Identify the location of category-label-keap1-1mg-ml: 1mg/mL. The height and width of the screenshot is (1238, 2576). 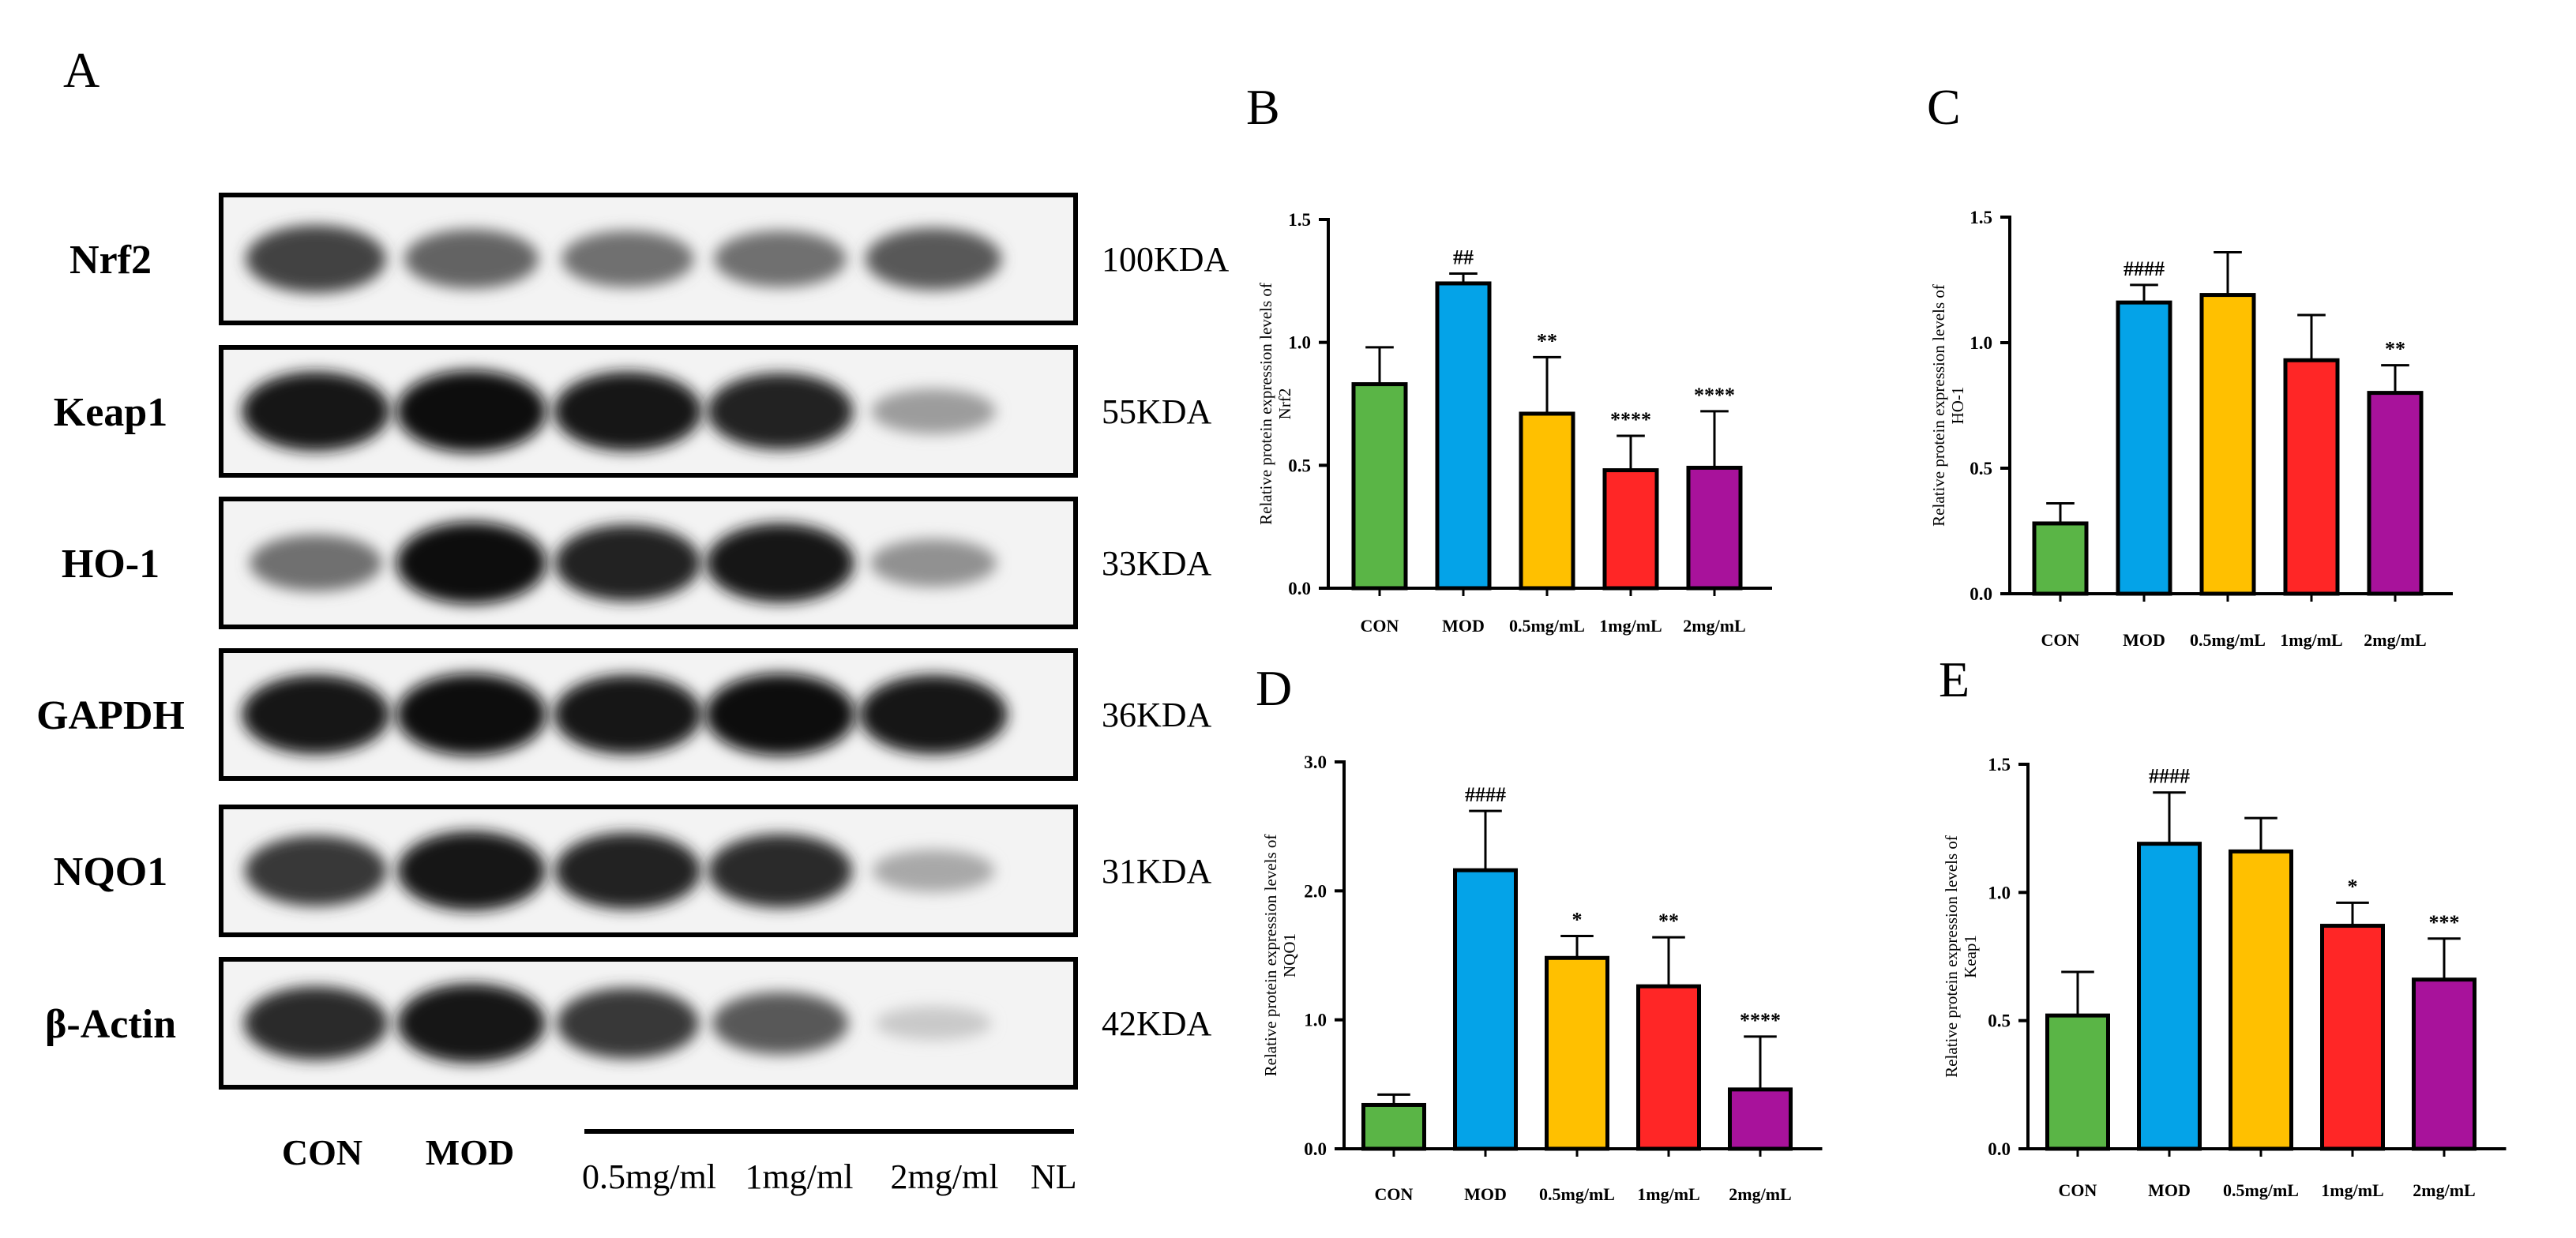
(2352, 1190).